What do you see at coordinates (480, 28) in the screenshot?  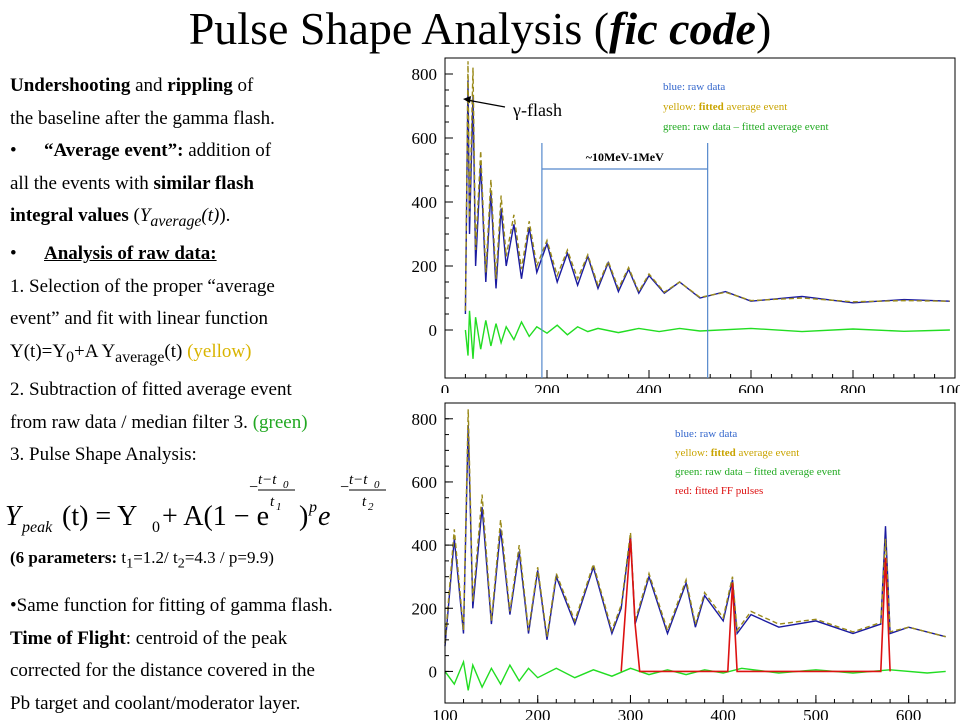 I see `page-title: Pulse Shape Analysis (fic code)` at bounding box center [480, 28].